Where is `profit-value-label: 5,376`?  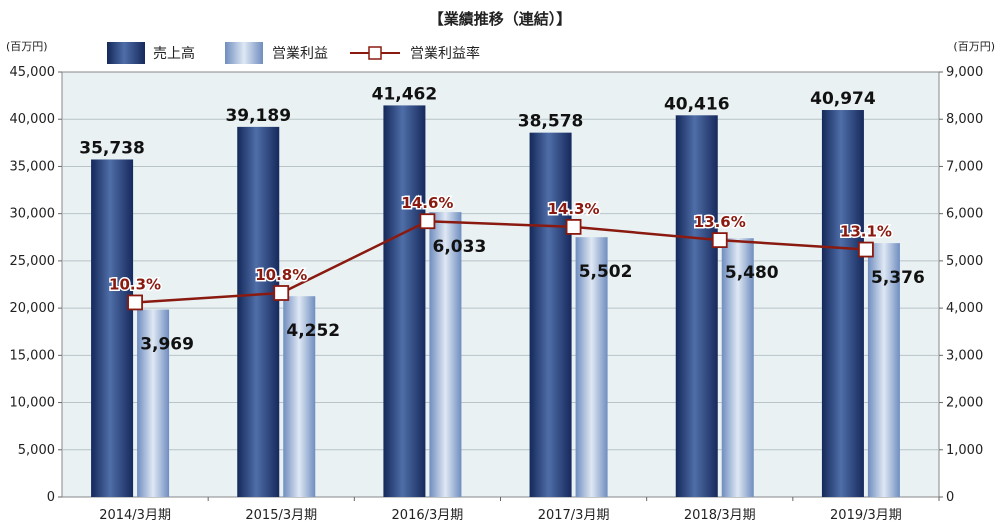
profit-value-label: 5,376 is located at coordinates (898, 278).